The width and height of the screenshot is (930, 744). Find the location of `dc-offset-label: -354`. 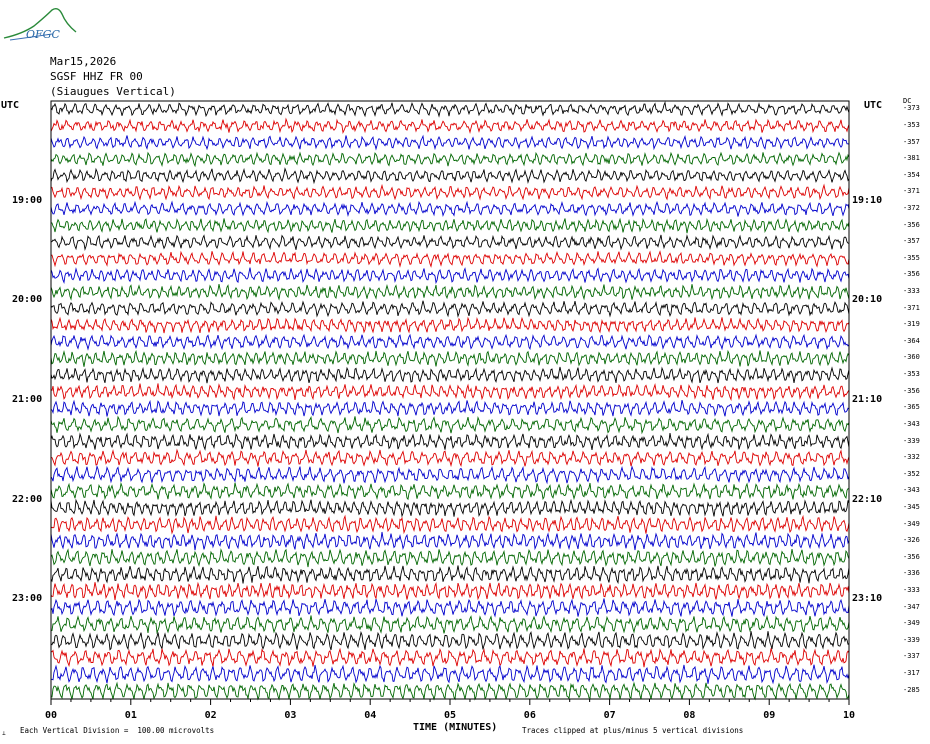

dc-offset-label: -354 is located at coordinates (911, 174).